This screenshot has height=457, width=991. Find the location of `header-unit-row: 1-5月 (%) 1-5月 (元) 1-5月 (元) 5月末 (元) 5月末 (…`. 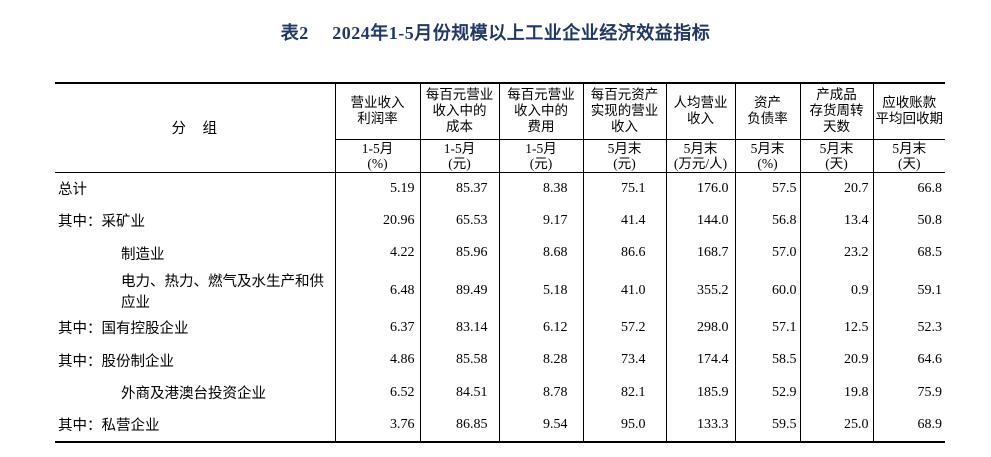

header-unit-row: 1-5月 (%) 1-5月 (元) 1-5月 (元) 5月末 (元) 5月末 (… is located at coordinates (500, 156).